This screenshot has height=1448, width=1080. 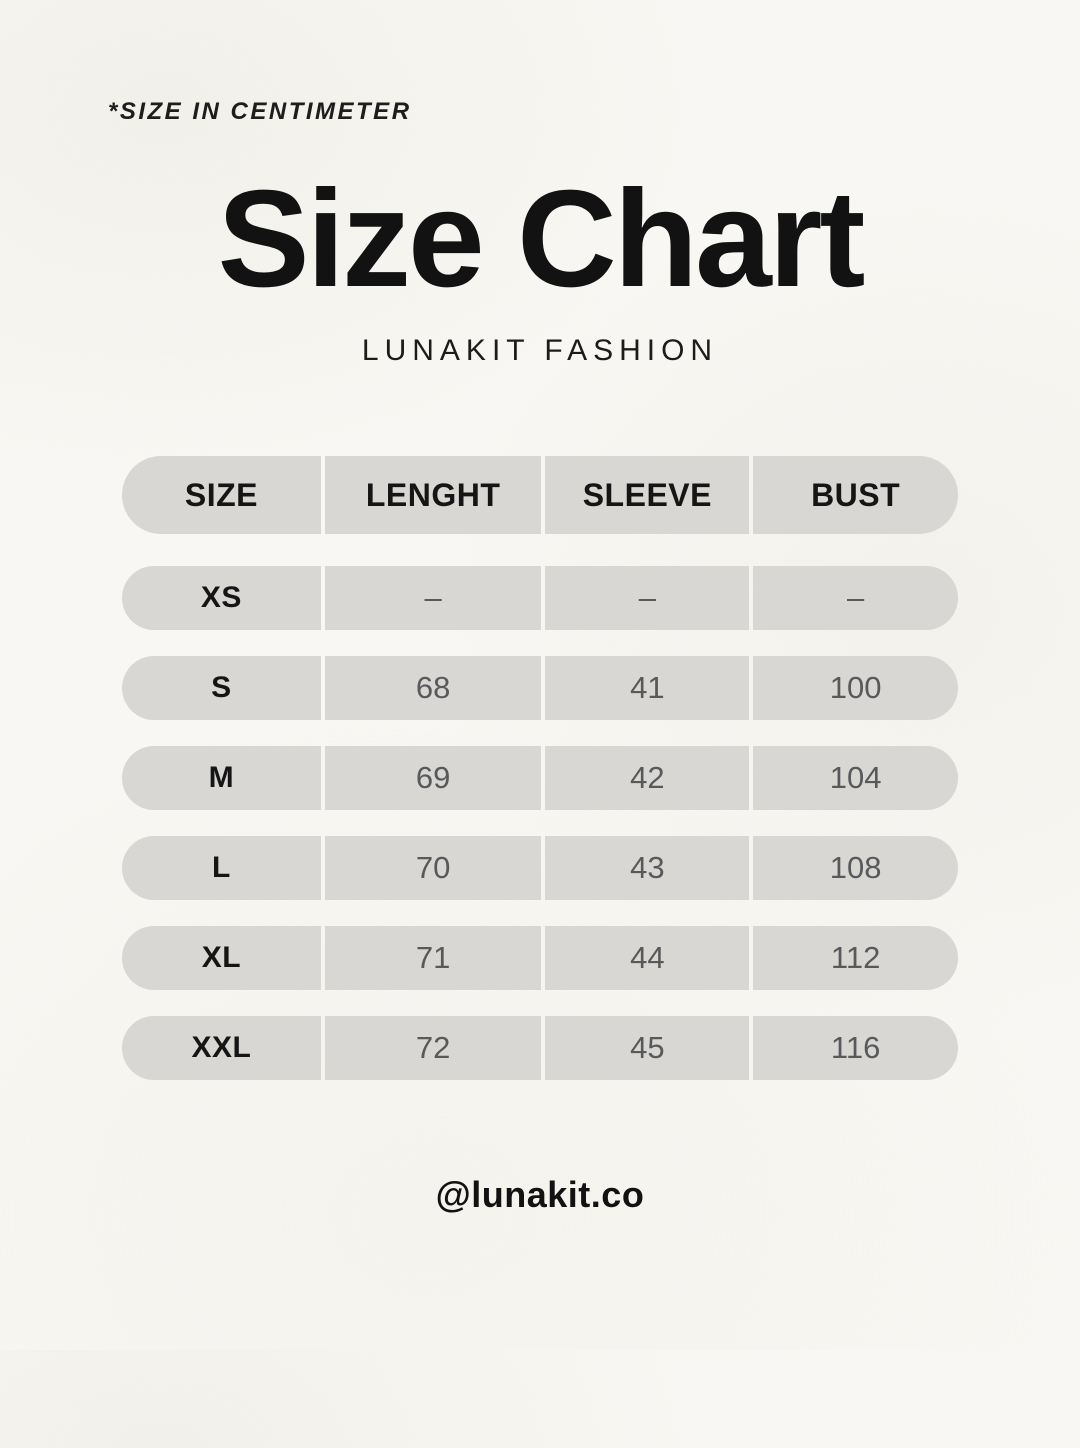 What do you see at coordinates (433, 598) in the screenshot?
I see `length-value: –` at bounding box center [433, 598].